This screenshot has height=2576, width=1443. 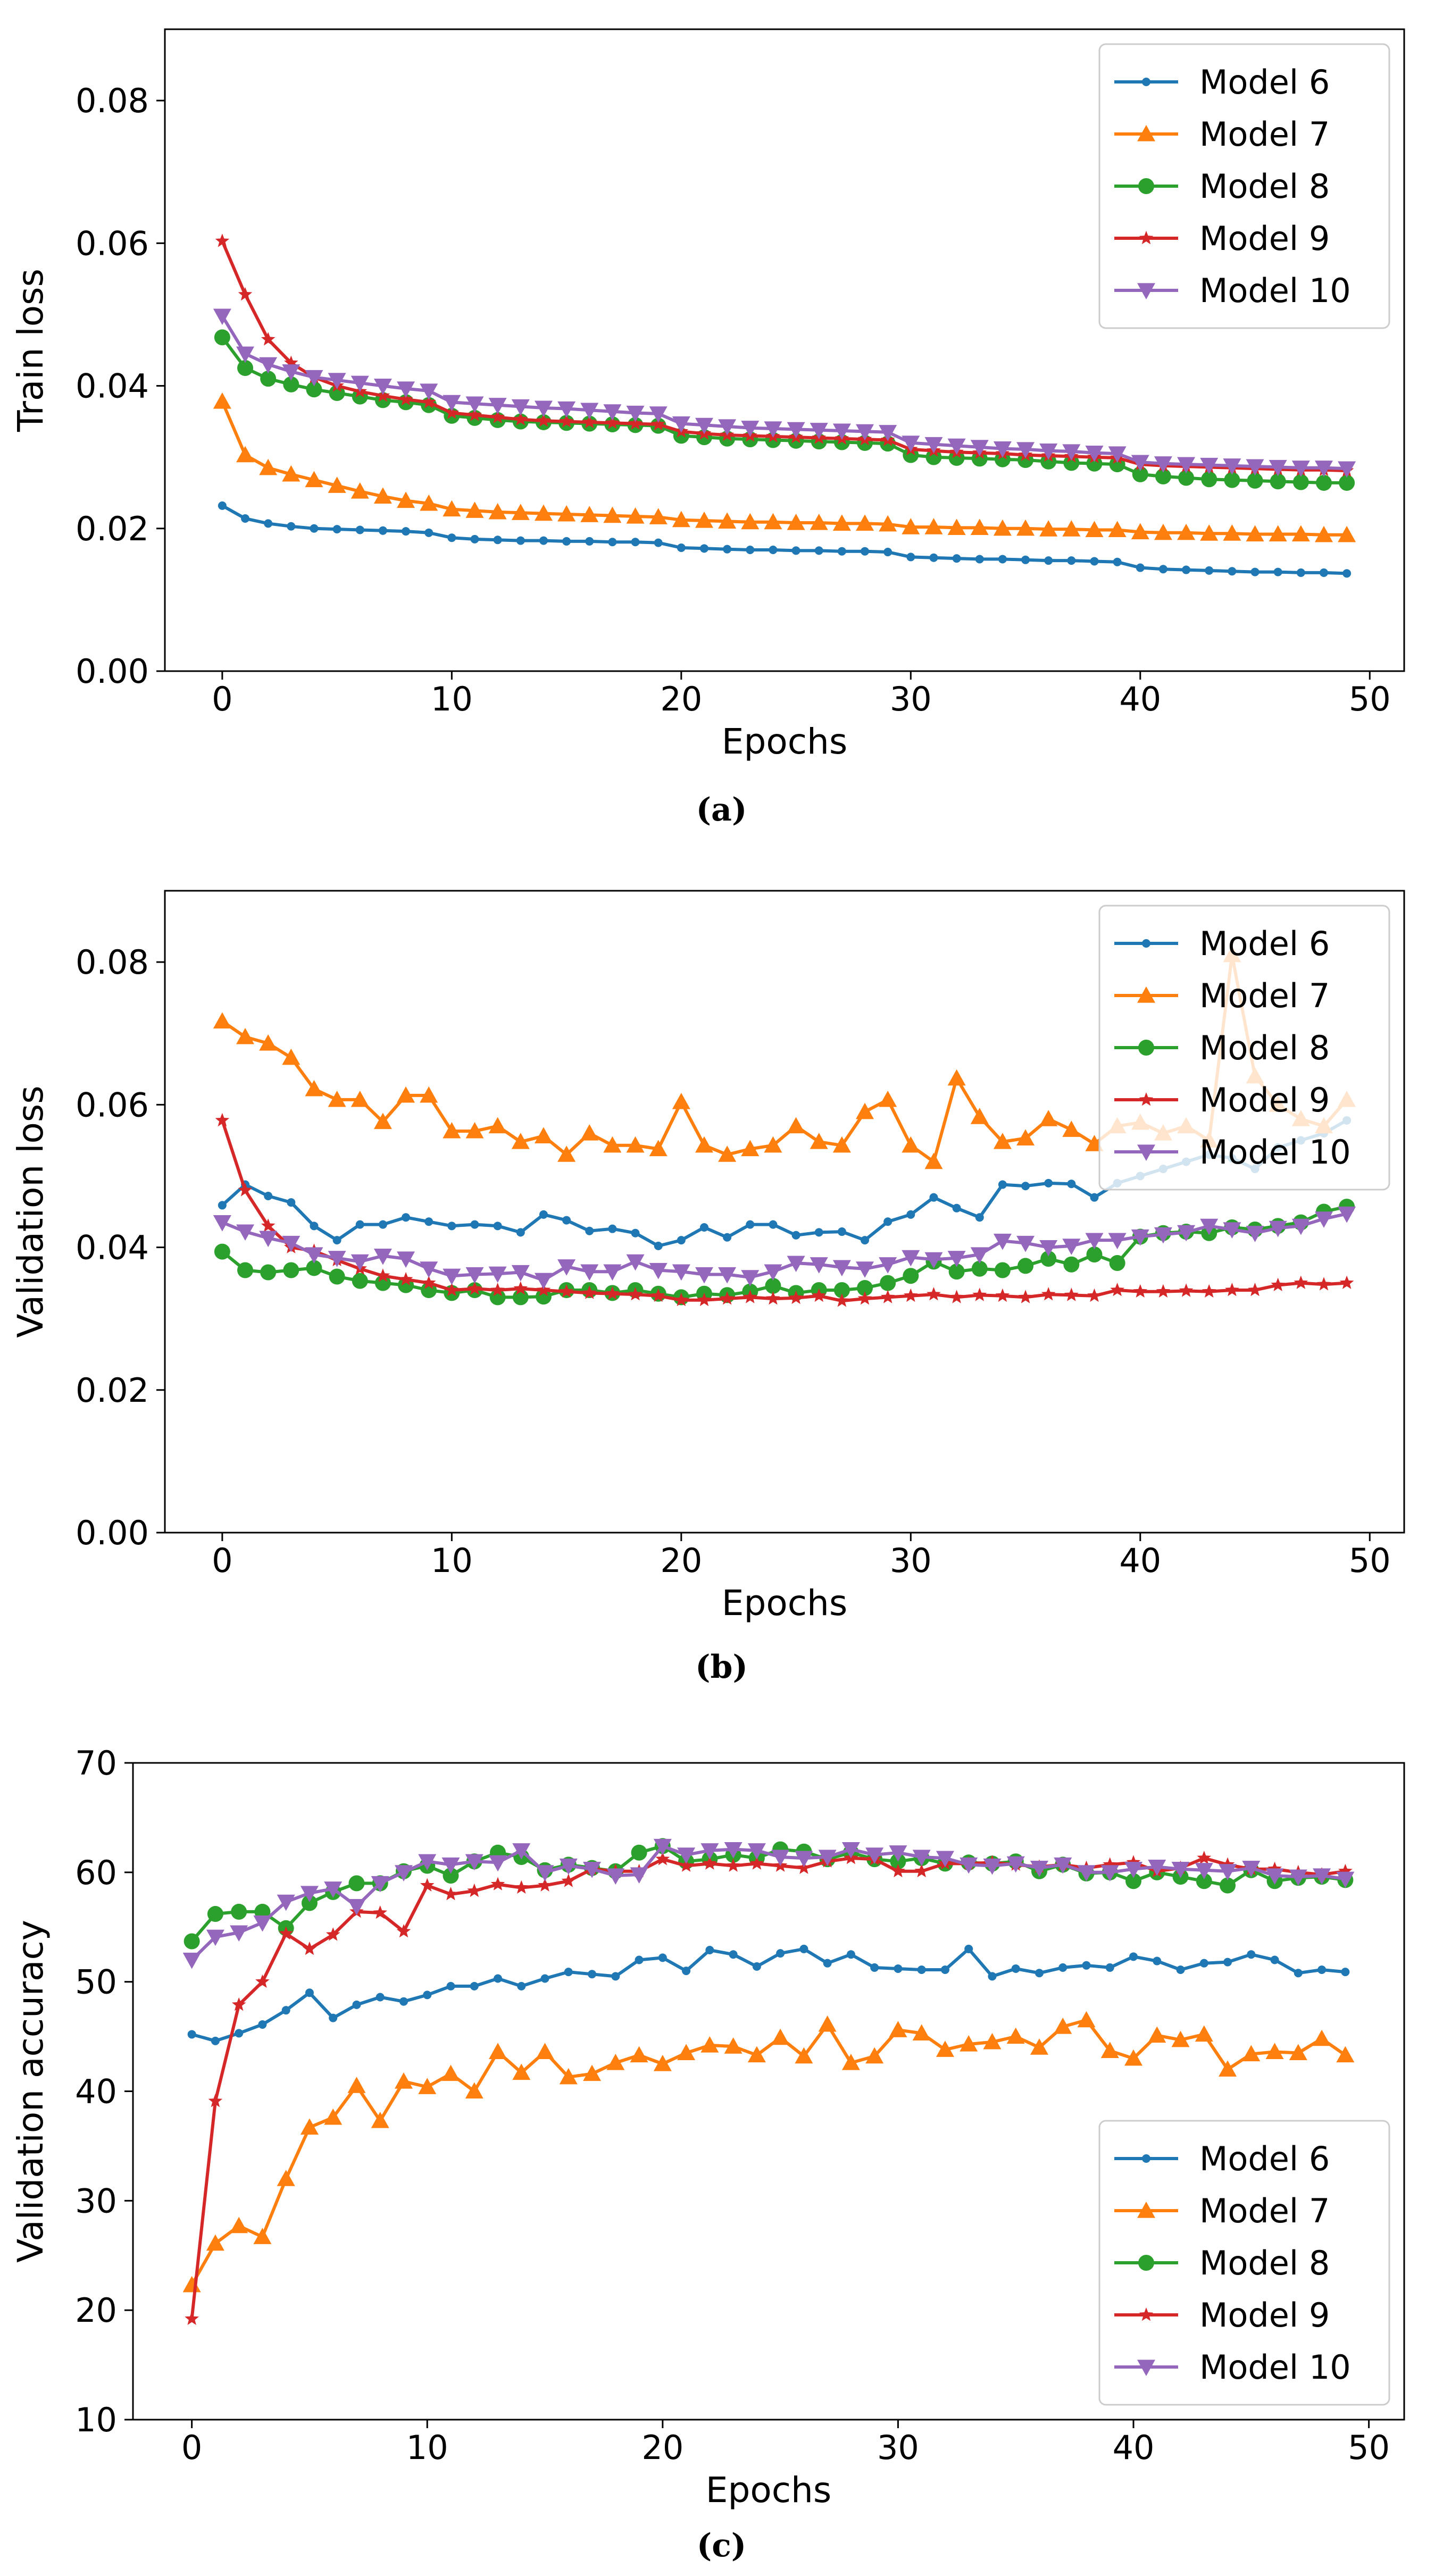 I want to click on chart-2-legend-box, so click(x=1244, y=2263).